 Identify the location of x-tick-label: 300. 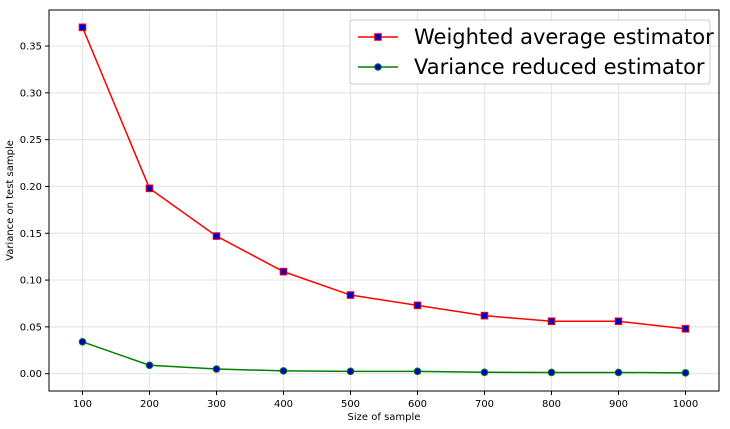
(216, 404).